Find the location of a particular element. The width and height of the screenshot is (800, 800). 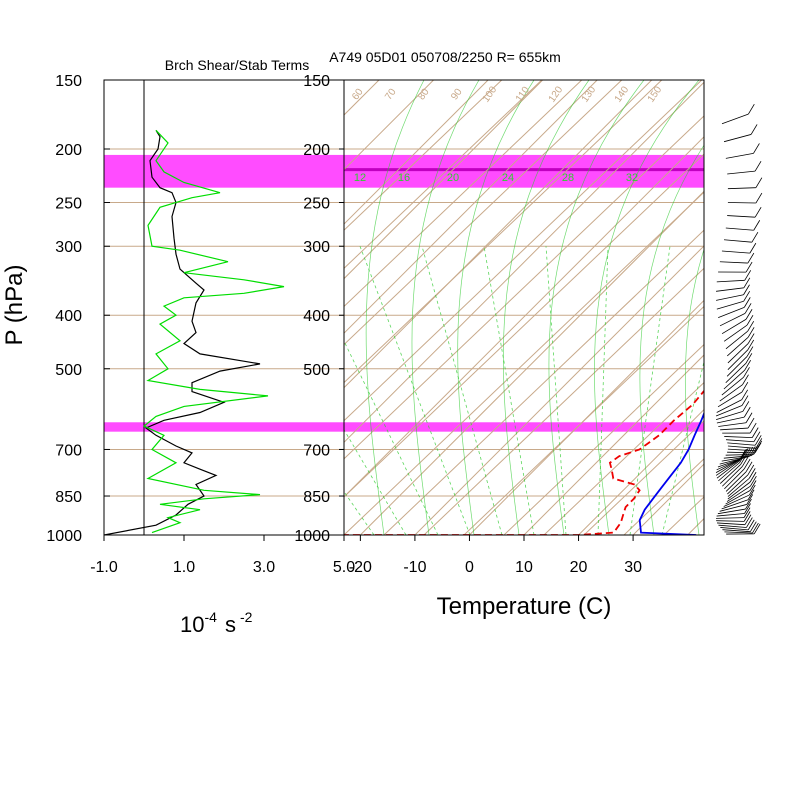

skewt-ytick-label-1000: 1000 is located at coordinates (312, 536).